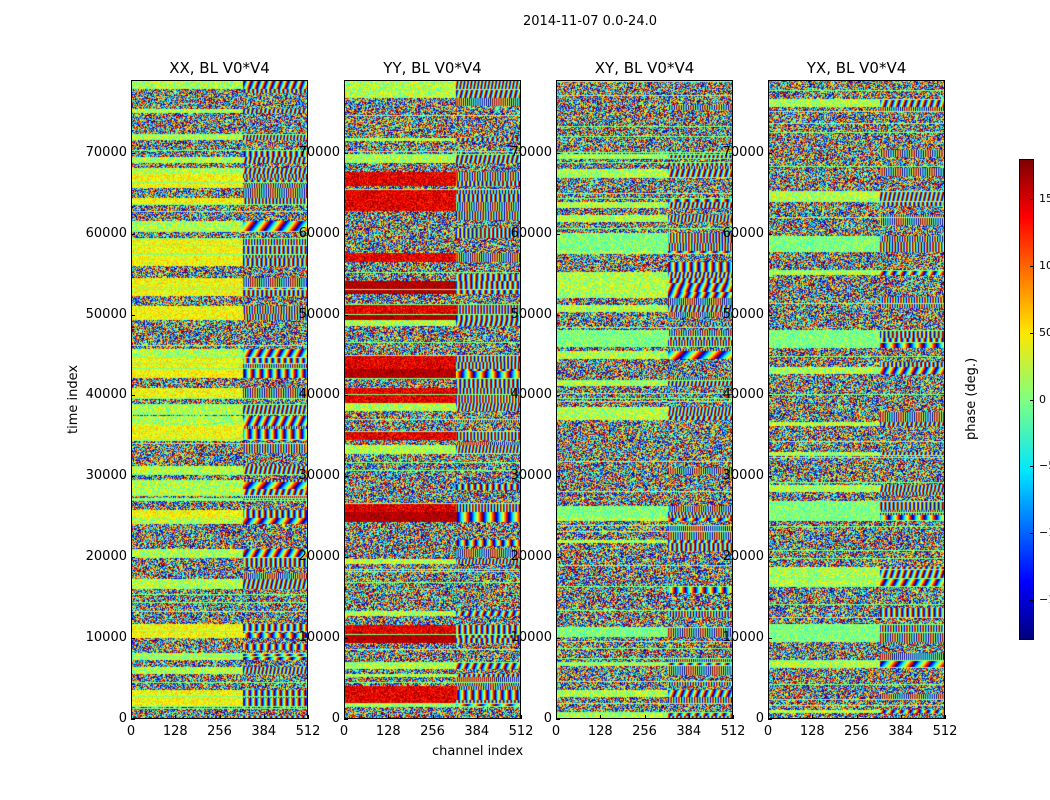 The image size is (1050, 800). Describe the element at coordinates (478, 751) in the screenshot. I see `x-axis-label: channel index` at that location.